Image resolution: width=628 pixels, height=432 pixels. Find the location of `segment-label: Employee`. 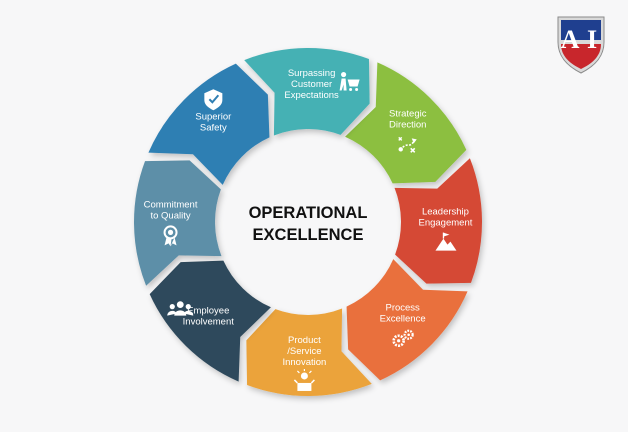

segment-label: Employee is located at coordinates (208, 311).